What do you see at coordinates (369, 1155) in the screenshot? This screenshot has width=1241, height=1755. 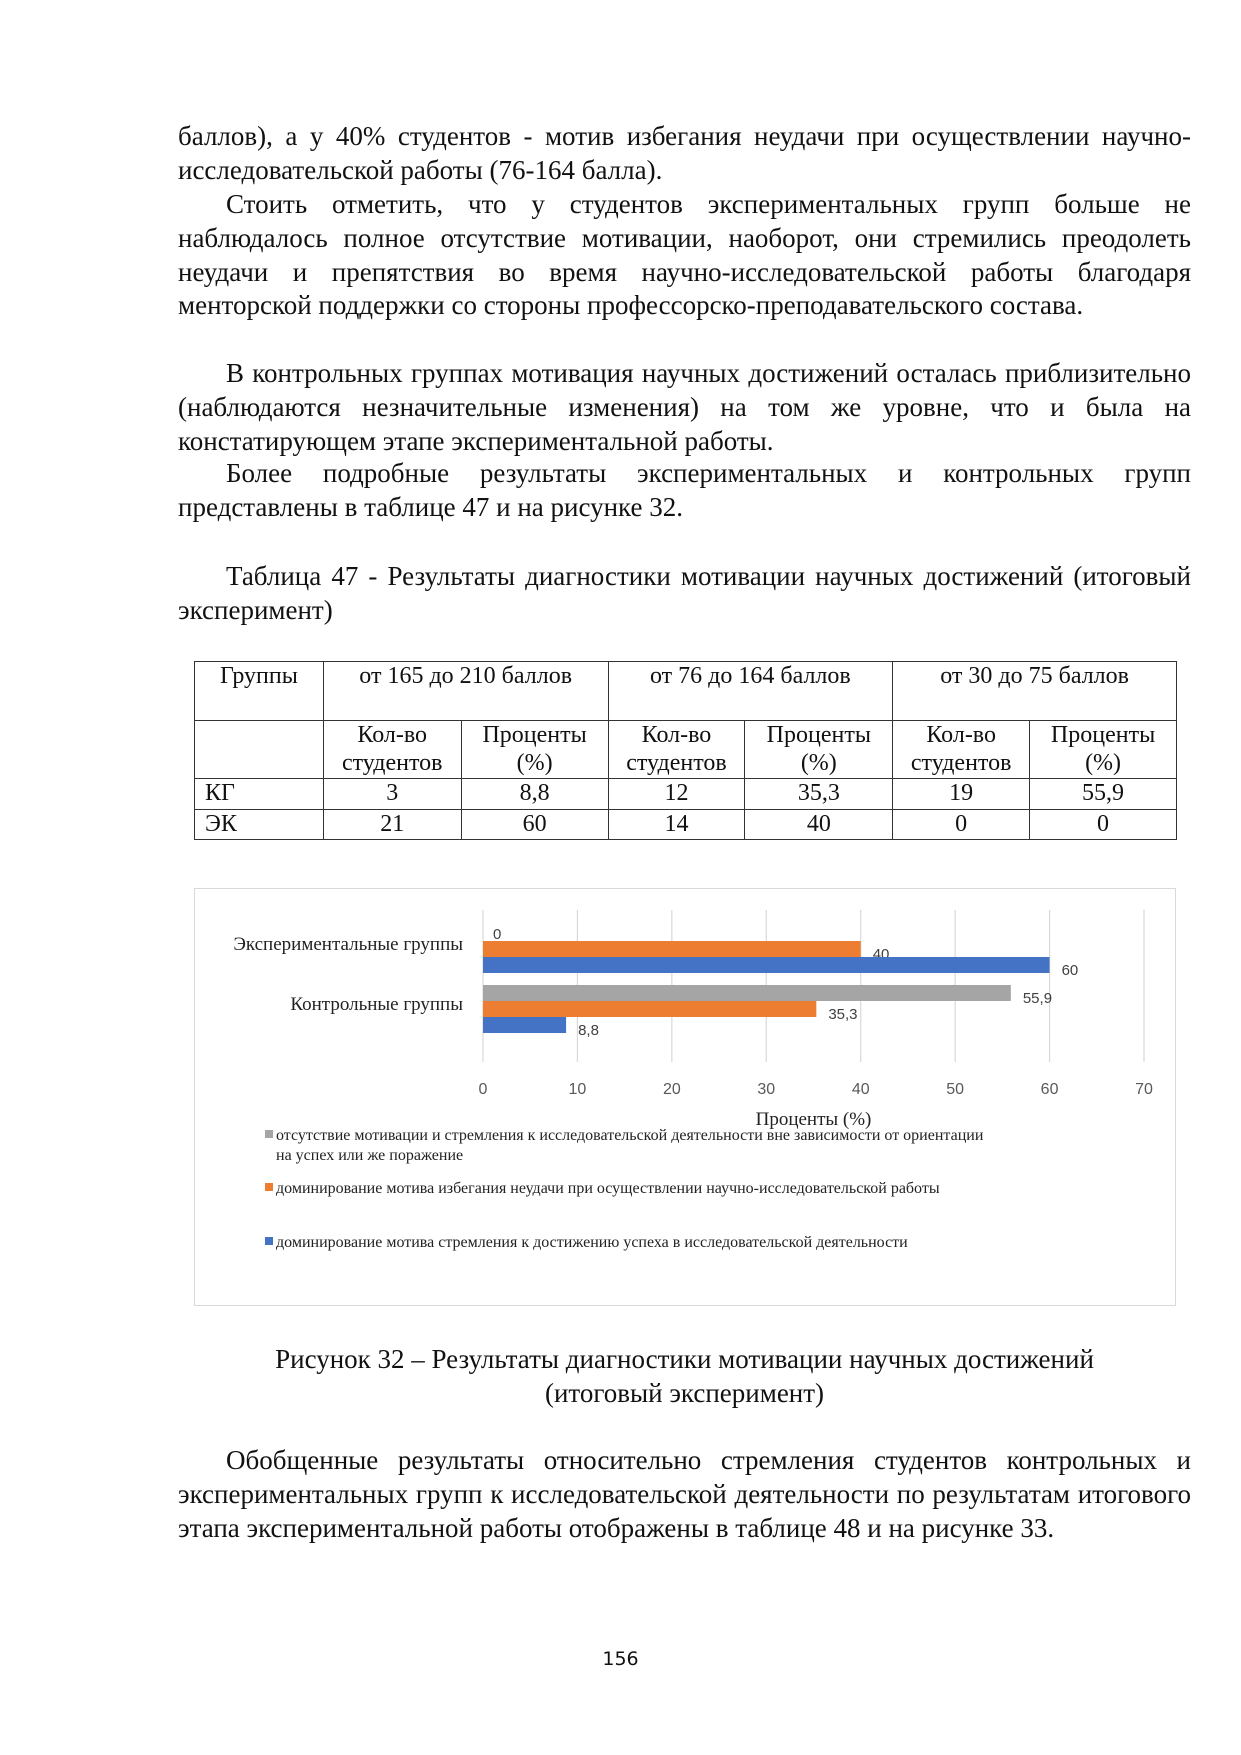 I see `legend-label: на успех или же поражение` at bounding box center [369, 1155].